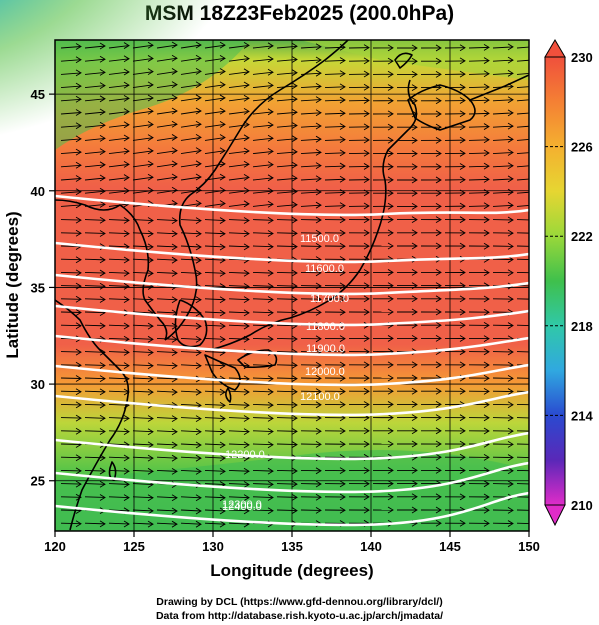 The width and height of the screenshot is (599, 625). I want to click on y-tick-label: 25, so click(38, 481).